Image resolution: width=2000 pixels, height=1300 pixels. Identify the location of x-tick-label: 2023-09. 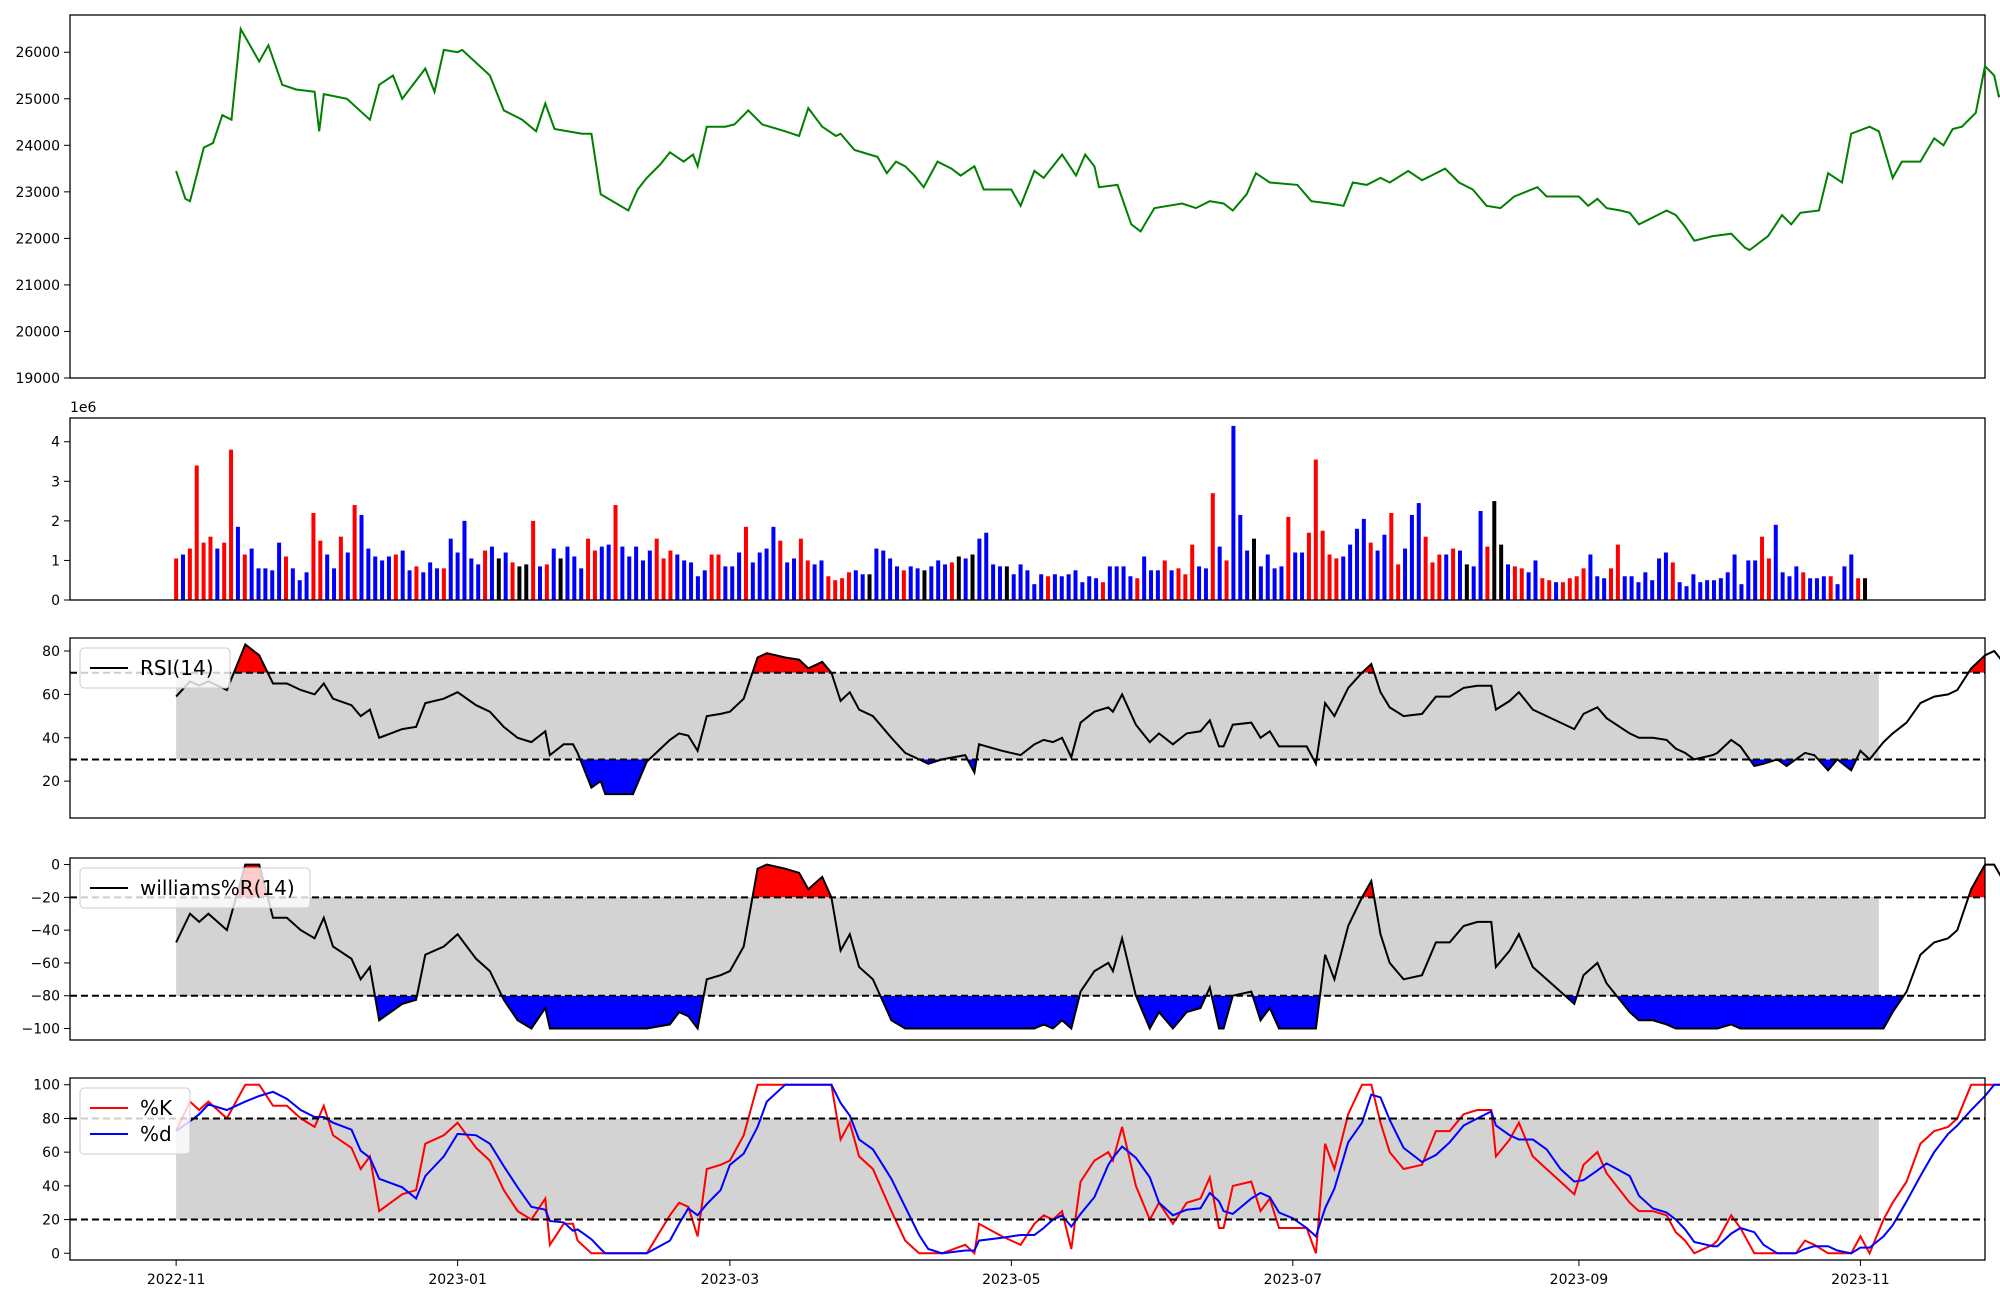
(1579, 1280).